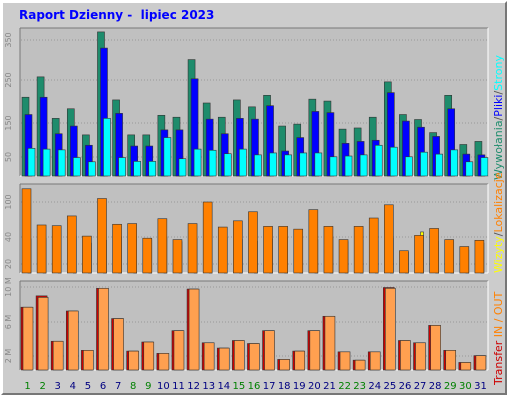 This screenshot has width=512, height=400. What do you see at coordinates (8, 237) in the screenshot?
I see `y-tick-label: 40` at bounding box center [8, 237].